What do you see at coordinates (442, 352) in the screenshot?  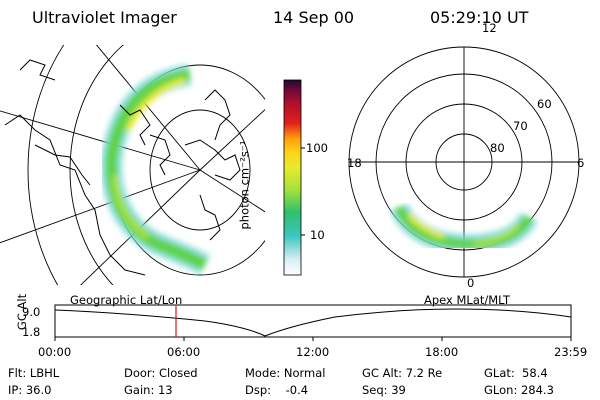 I see `time-tick-1800: 18:00` at bounding box center [442, 352].